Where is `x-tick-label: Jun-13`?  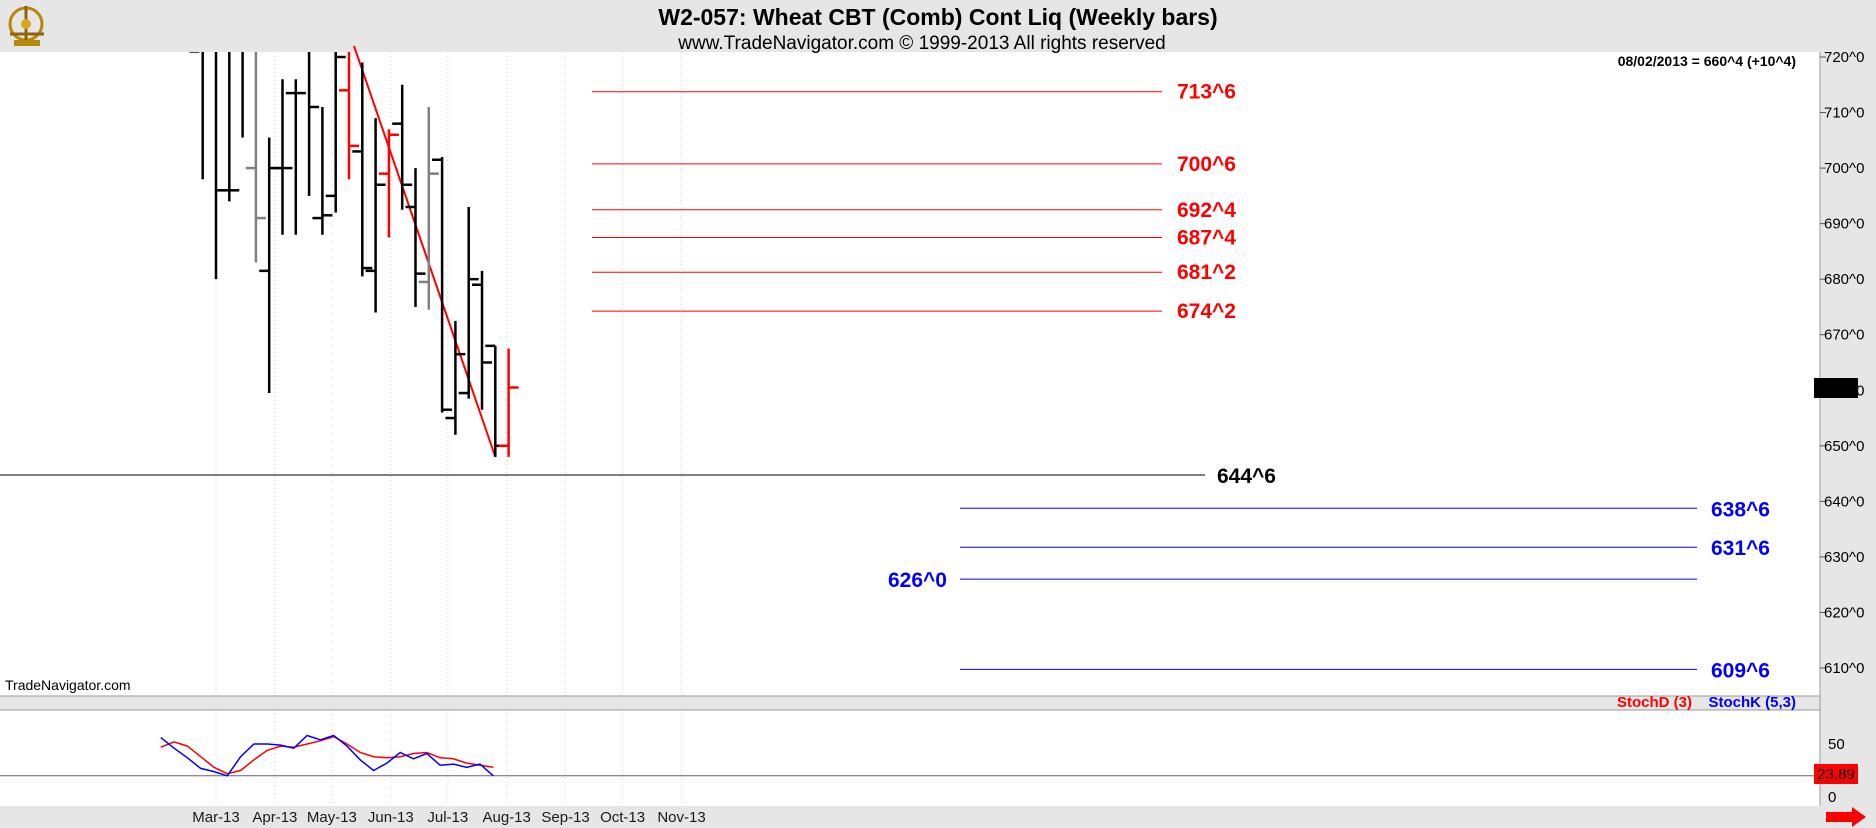 x-tick-label: Jun-13 is located at coordinates (391, 817).